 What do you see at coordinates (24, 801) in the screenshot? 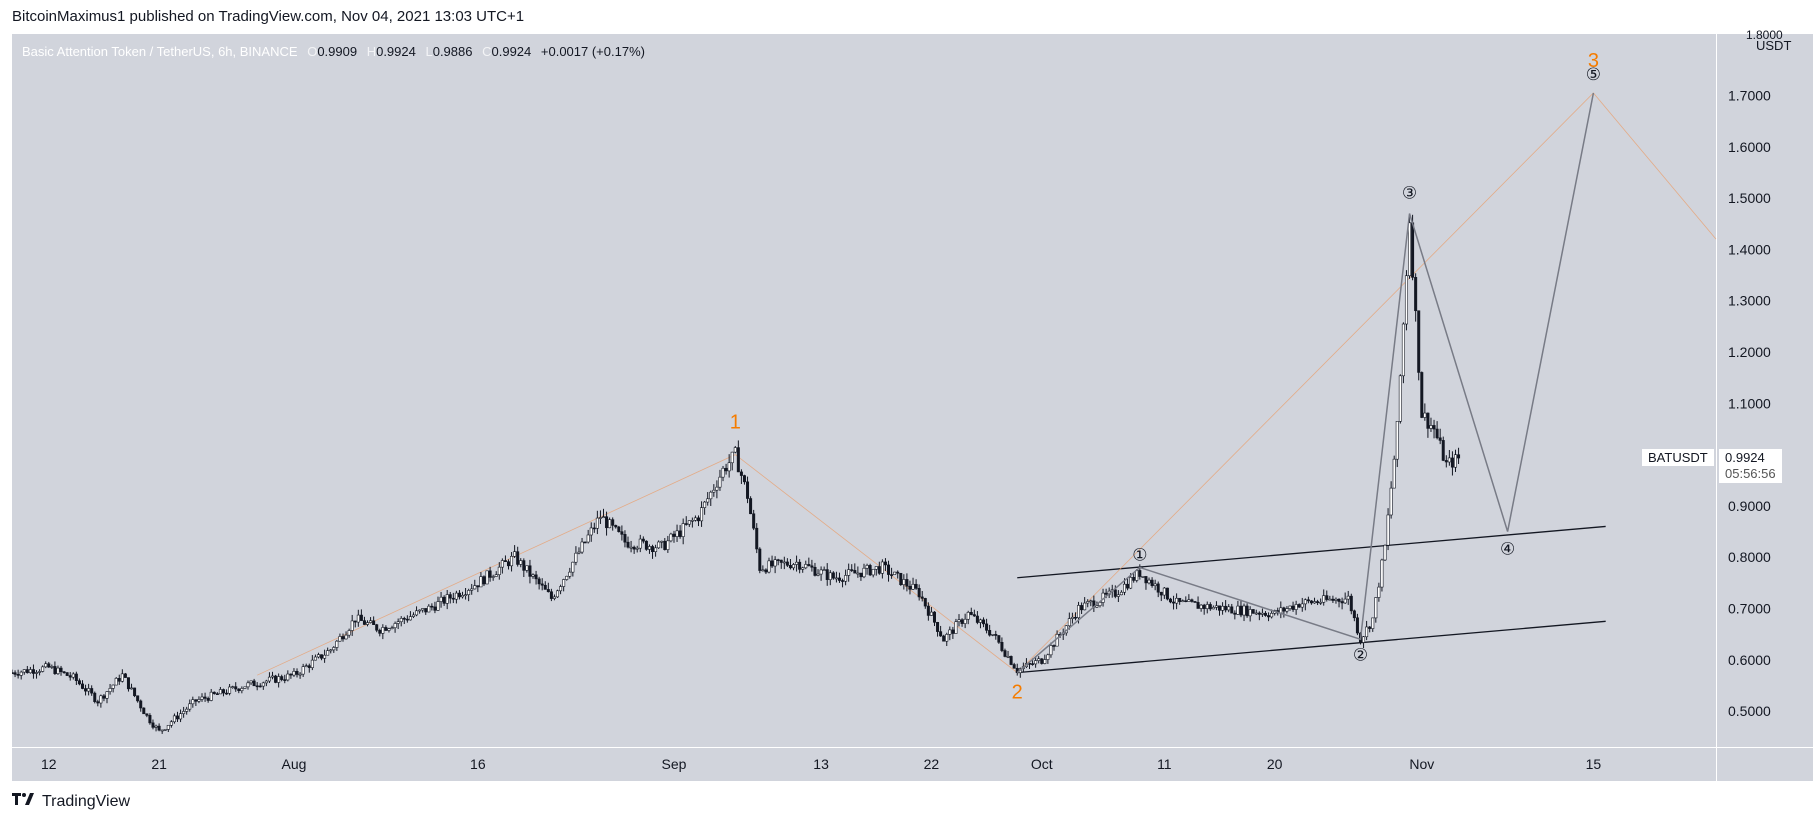
I see `tradingview-logo-icon` at bounding box center [24, 801].